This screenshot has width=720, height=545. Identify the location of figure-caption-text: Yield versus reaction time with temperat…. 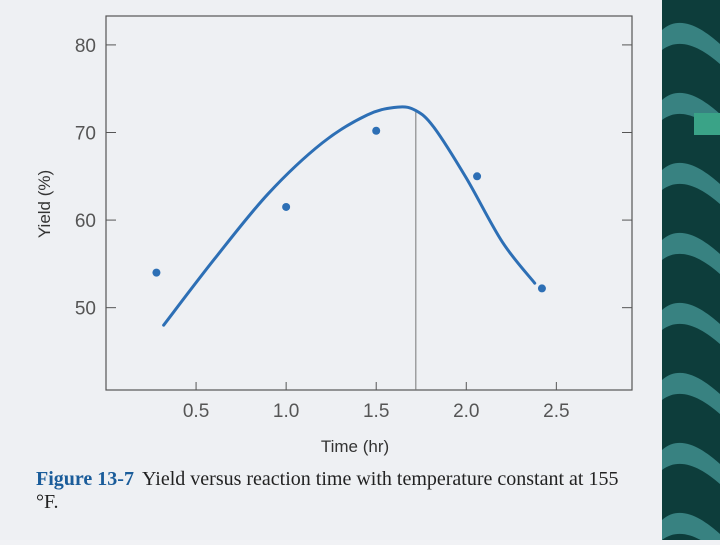
(327, 490).